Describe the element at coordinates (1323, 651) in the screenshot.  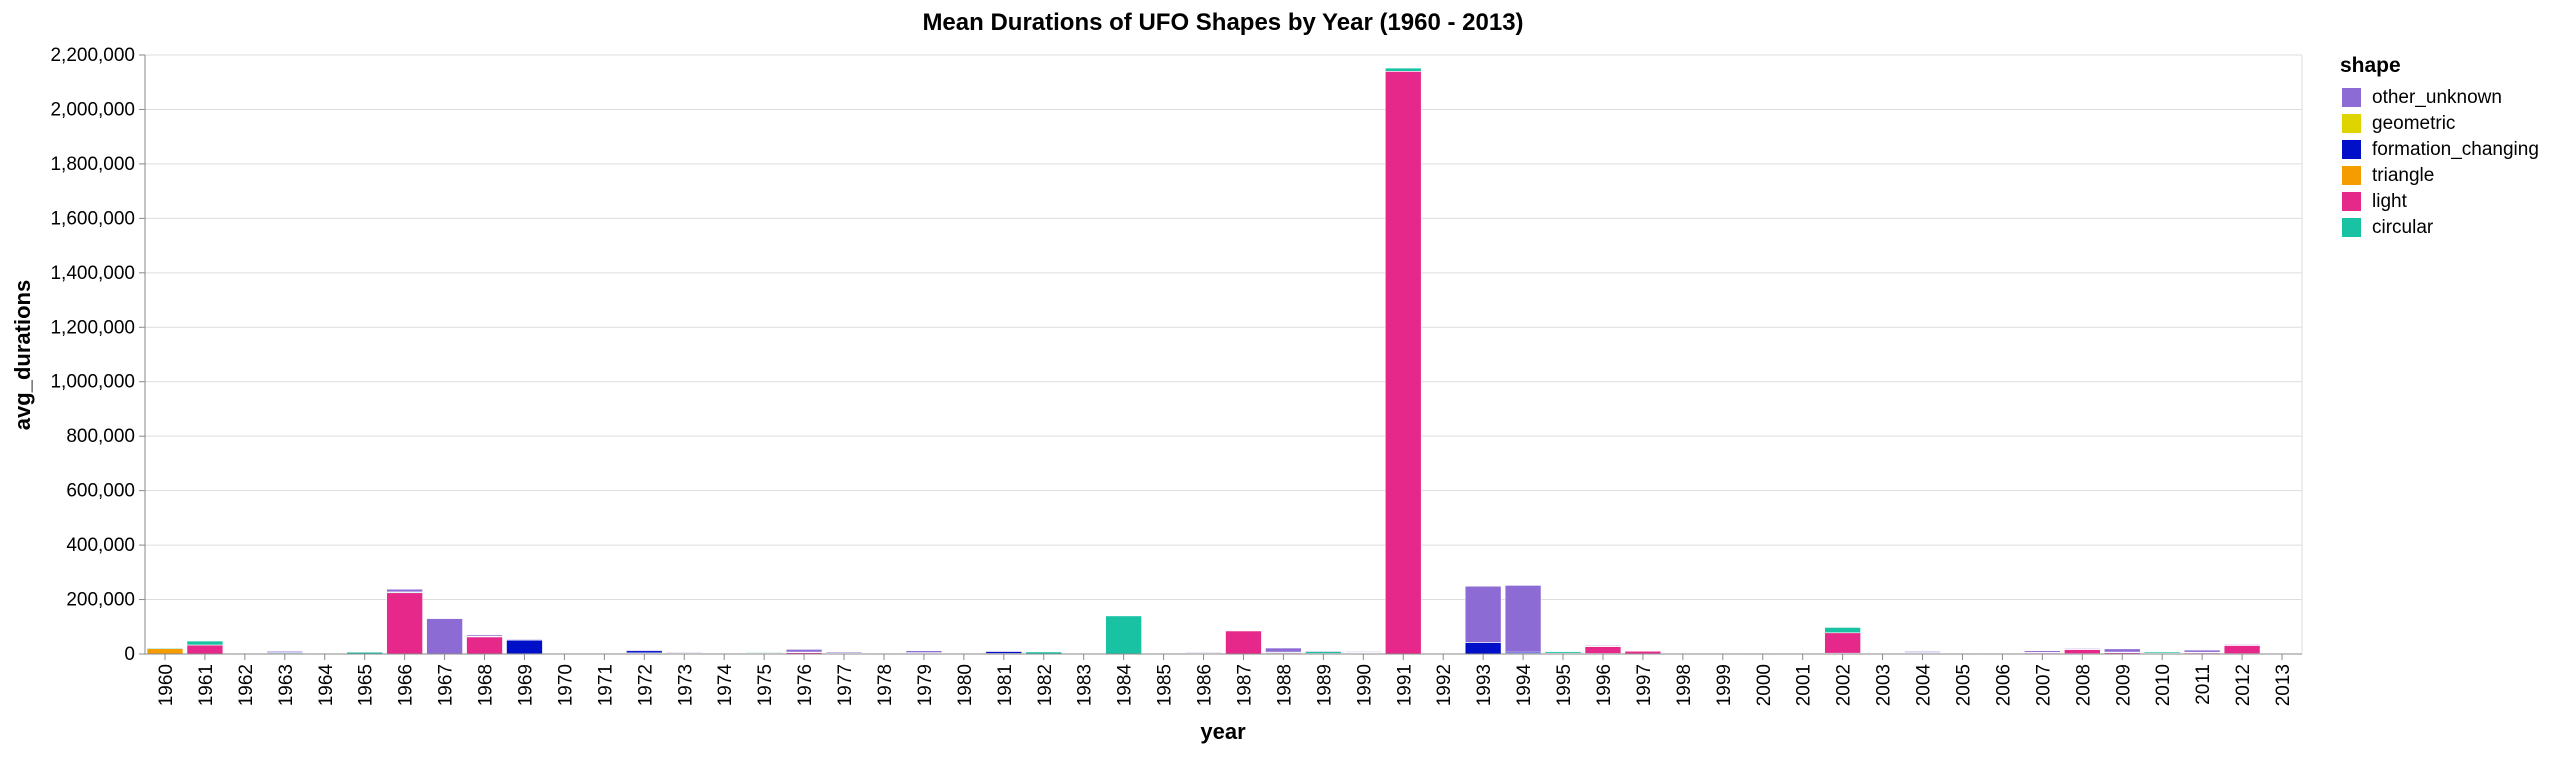
I see `bar-segment-other_unknown-1989` at that location.